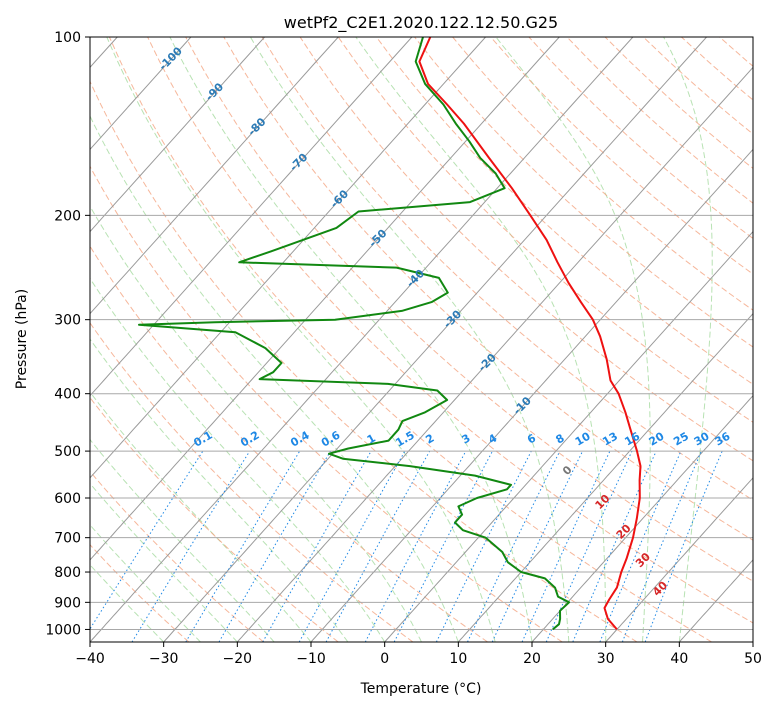  What do you see at coordinates (164, 659) in the screenshot?
I see `x-tick-label: −30` at bounding box center [164, 659].